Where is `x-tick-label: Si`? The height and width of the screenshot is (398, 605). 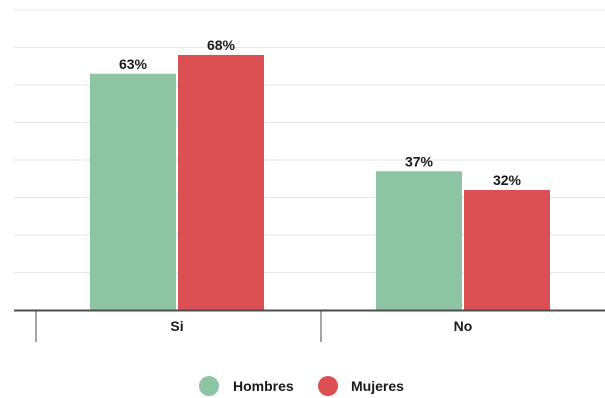 x-tick-label: Si is located at coordinates (176, 326).